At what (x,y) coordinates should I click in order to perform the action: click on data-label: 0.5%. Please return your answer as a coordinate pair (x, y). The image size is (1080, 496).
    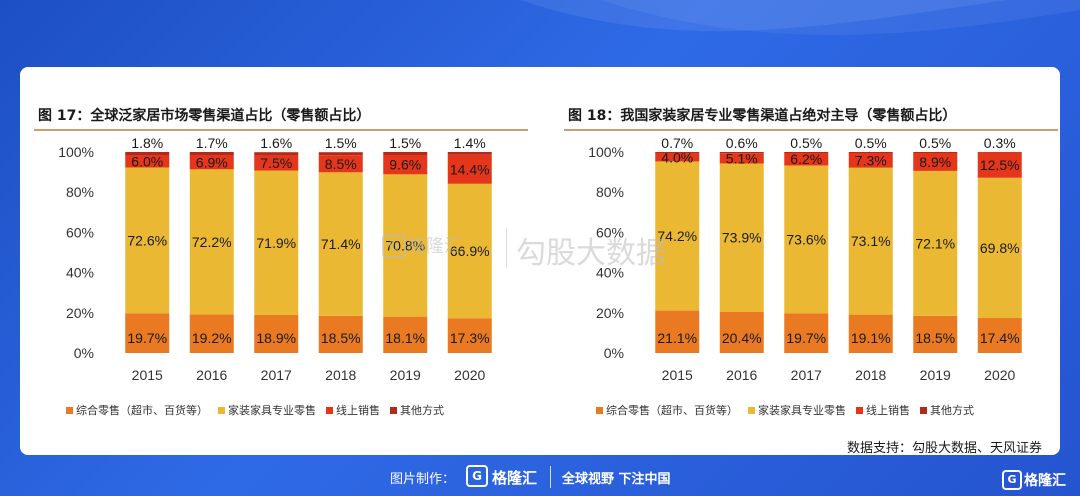
    Looking at the image, I should click on (806, 143).